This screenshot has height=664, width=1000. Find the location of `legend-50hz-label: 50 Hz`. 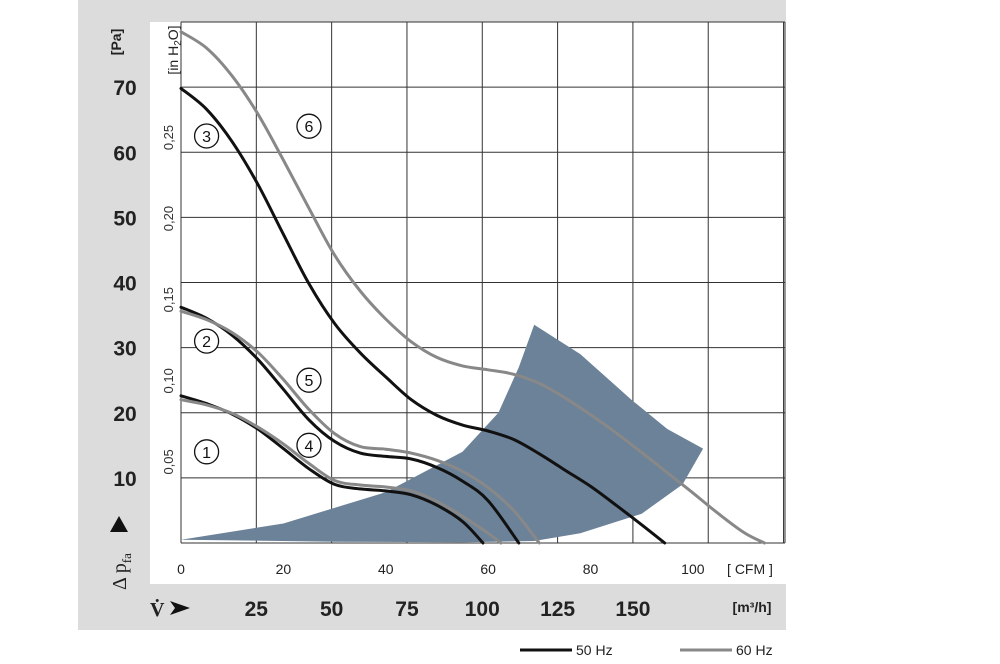

legend-50hz-label: 50 Hz is located at coordinates (594, 650).